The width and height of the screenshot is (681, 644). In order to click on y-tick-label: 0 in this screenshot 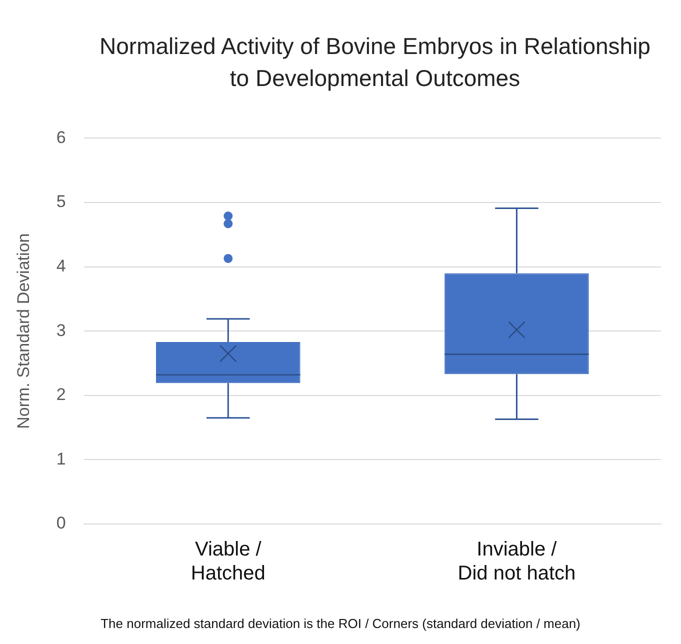, I will do `click(61, 523)`.